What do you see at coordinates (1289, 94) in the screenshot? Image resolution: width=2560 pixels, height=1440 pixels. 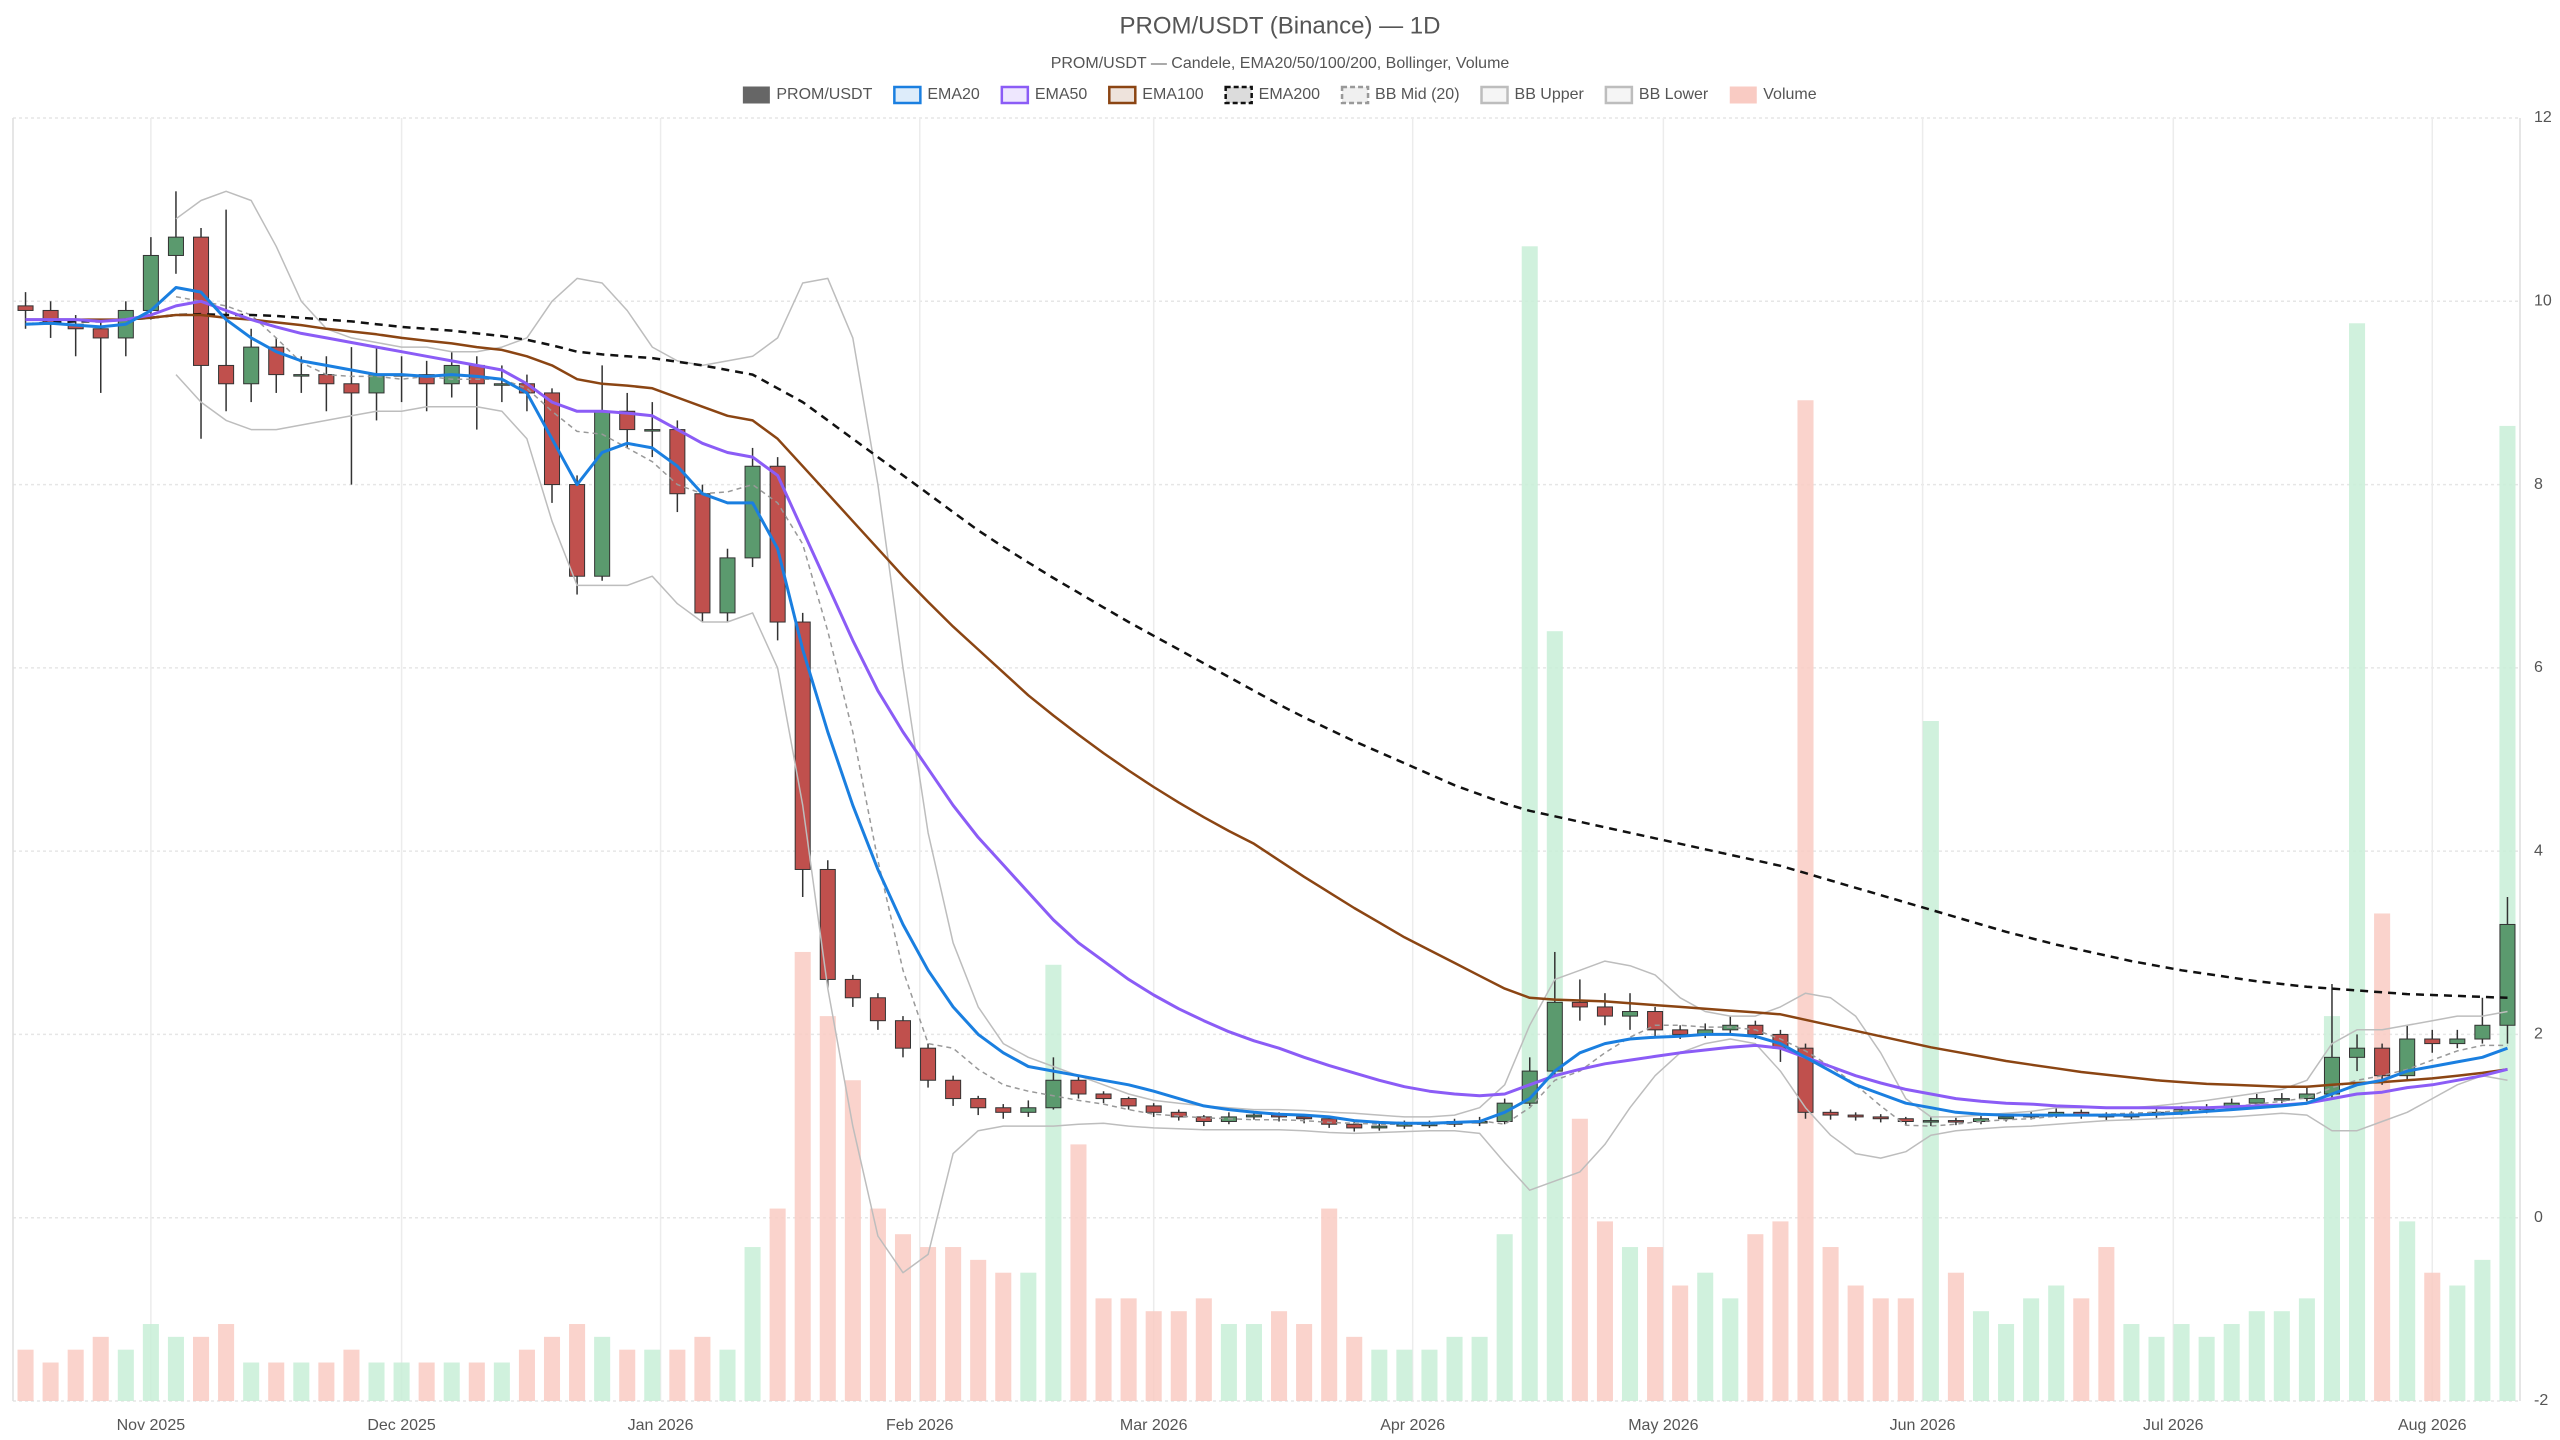 I see `legend-label: EMA200` at bounding box center [1289, 94].